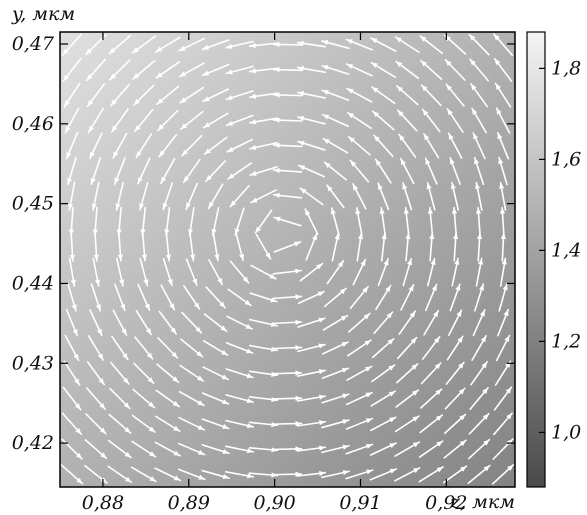 This screenshot has width=587, height=515. What do you see at coordinates (482, 502) in the screenshot?
I see `x-axis-label: z, мкм` at bounding box center [482, 502].